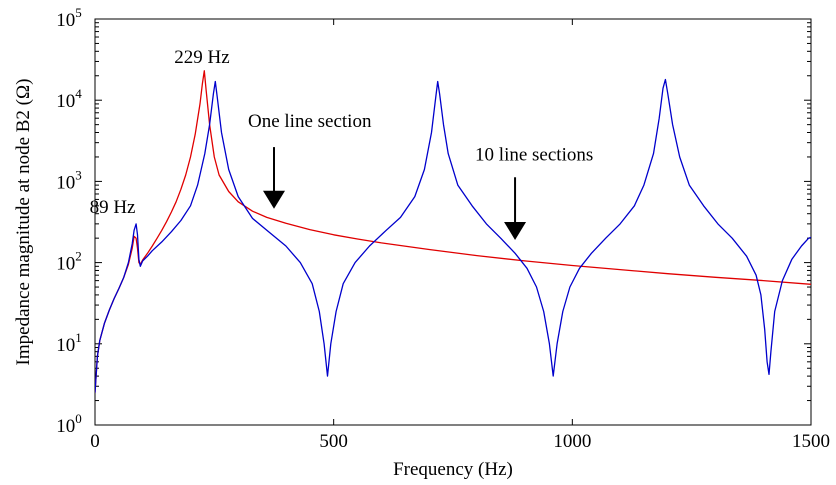 The image size is (836, 485). Describe the element at coordinates (69, 18) in the screenshot. I see `y-tick-label: 10⁵` at that location.